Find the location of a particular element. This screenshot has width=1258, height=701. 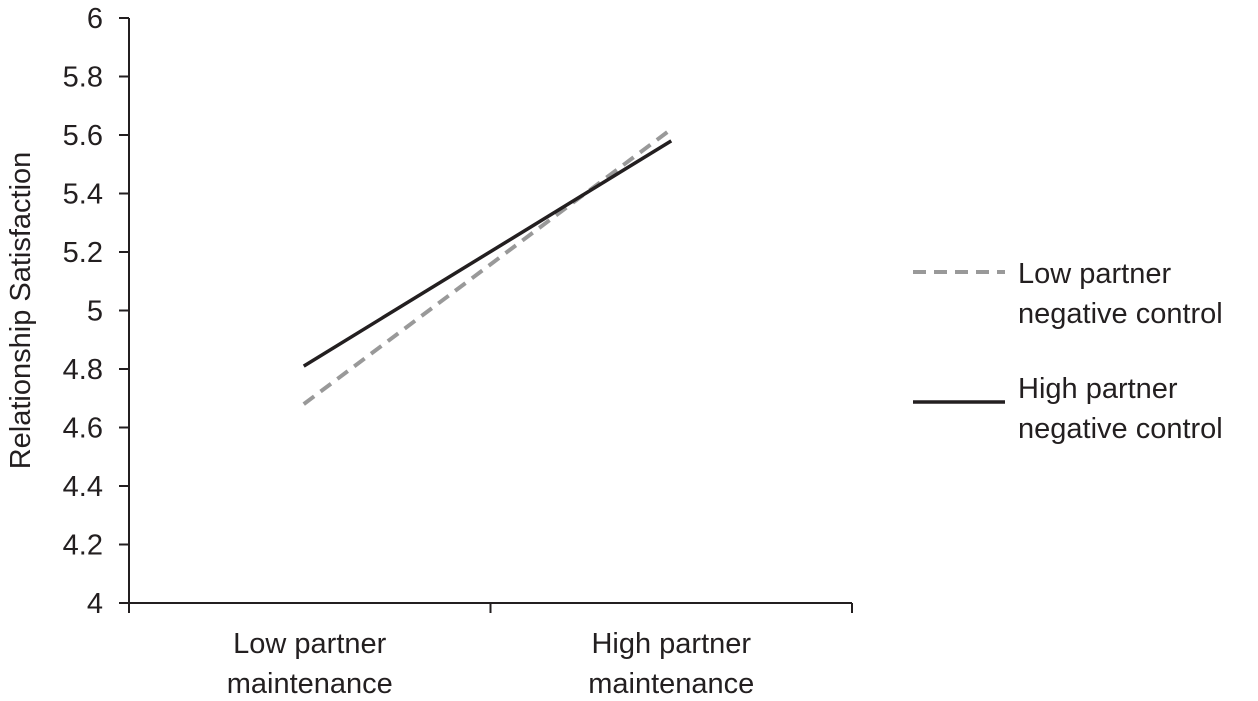

series-layer is located at coordinates (487, 266).